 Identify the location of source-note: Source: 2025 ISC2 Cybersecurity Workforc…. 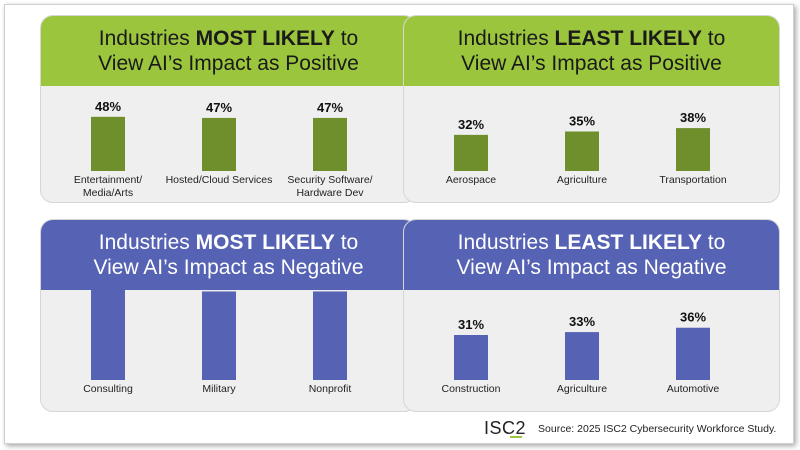
(657, 428).